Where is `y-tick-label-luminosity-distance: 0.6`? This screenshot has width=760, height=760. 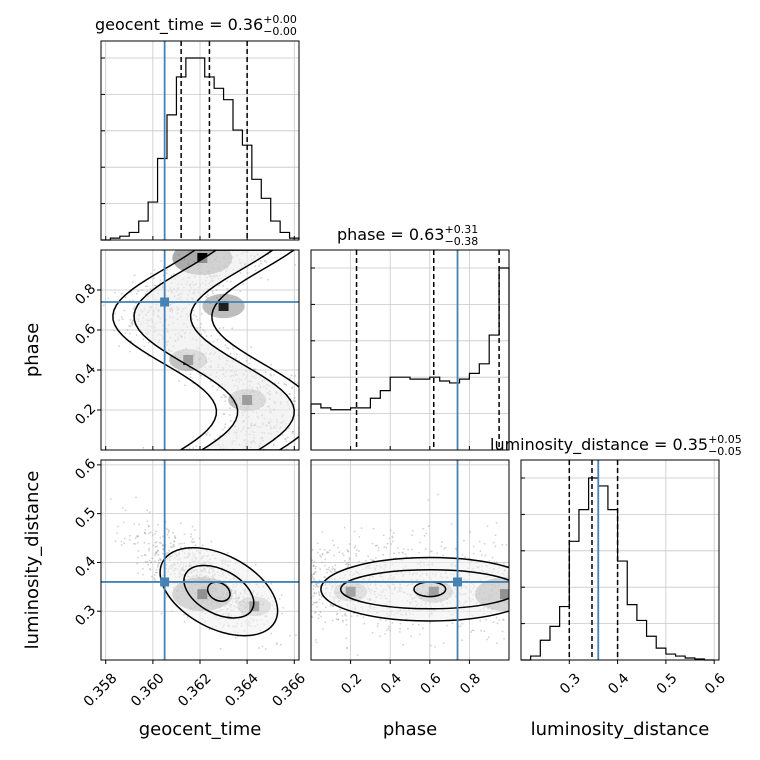
y-tick-label-luminosity-distance: 0.6 is located at coordinates (85, 469).